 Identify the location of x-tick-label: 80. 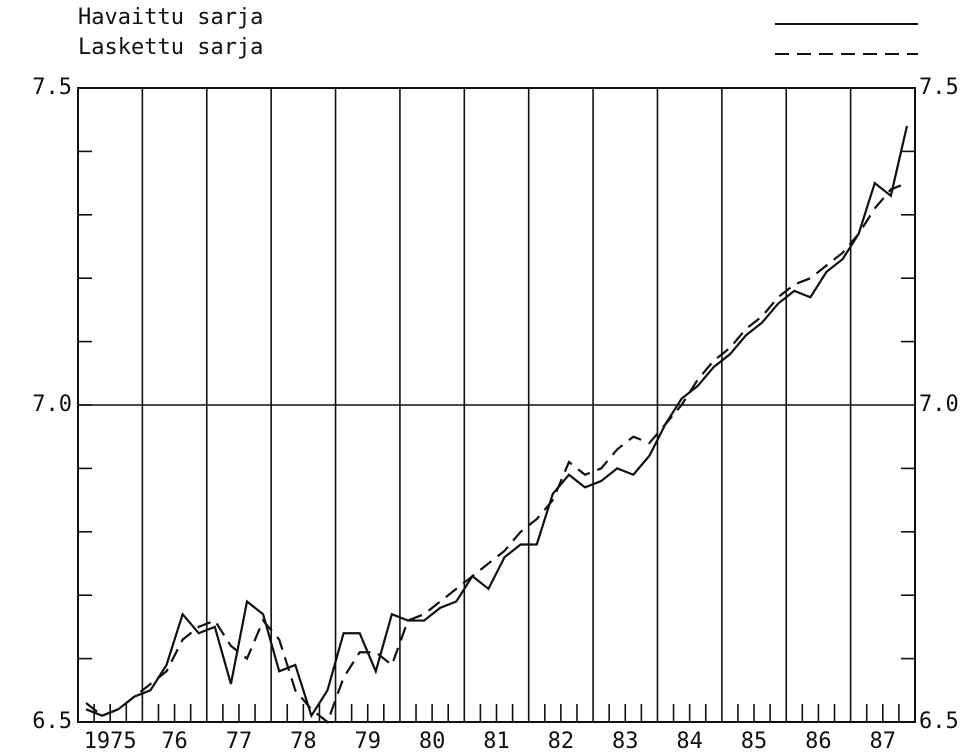
(432, 741).